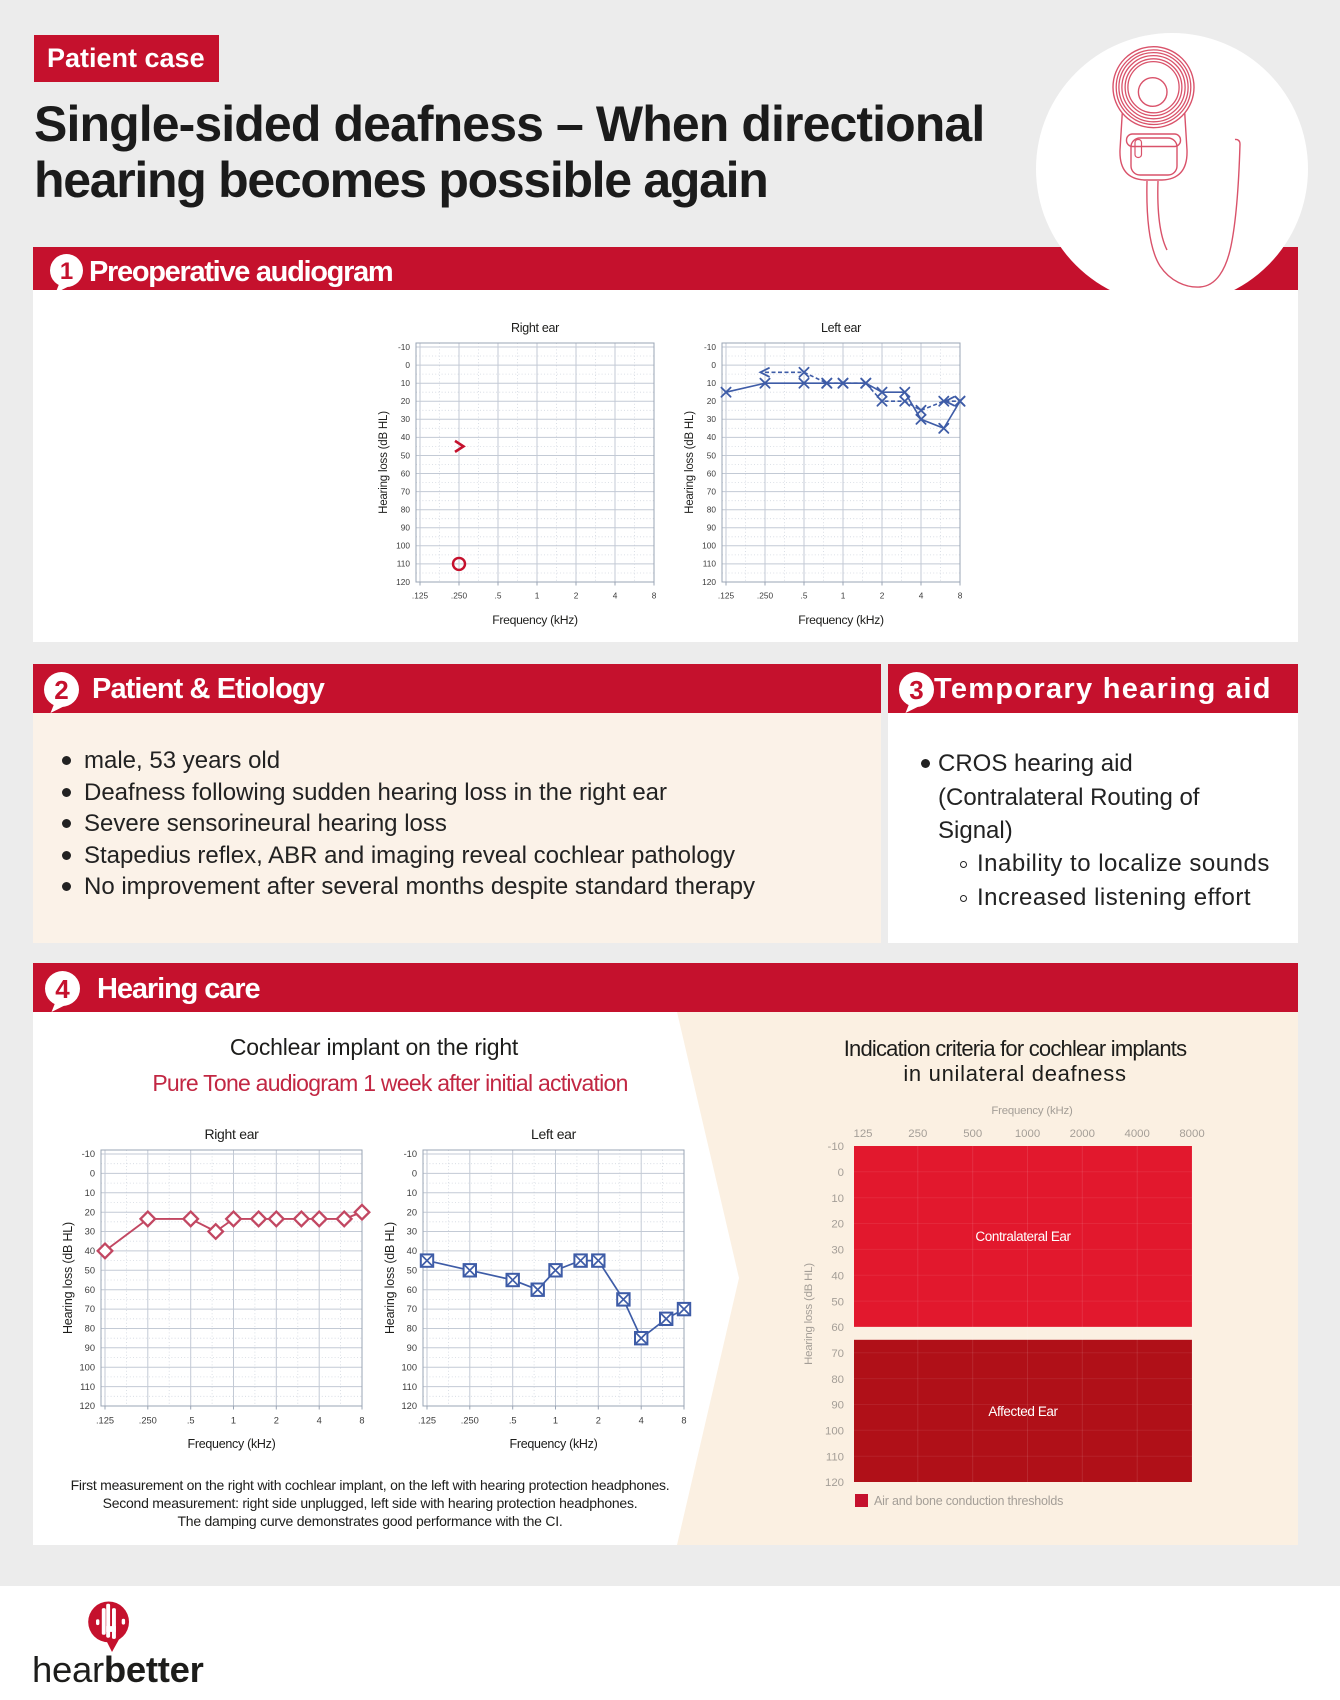 The width and height of the screenshot is (1340, 1700). I want to click on svg-text: 250, so click(917, 1134).